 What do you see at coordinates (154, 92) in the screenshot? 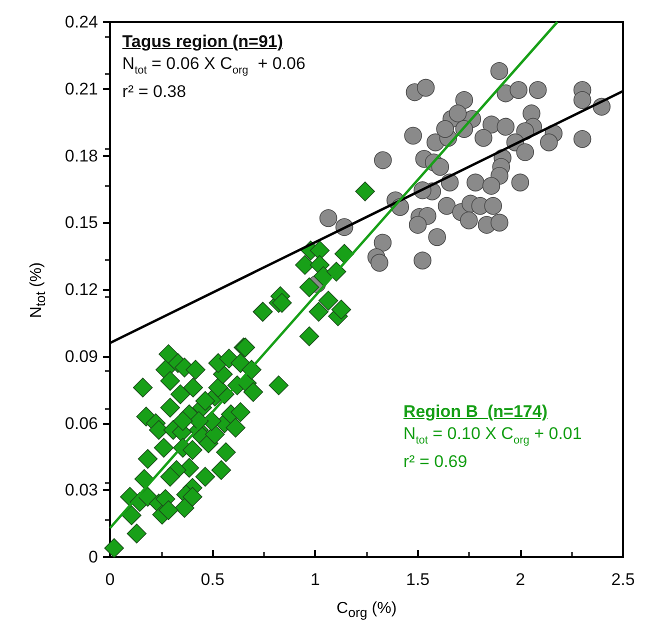
I see `annotation: r² = 0.38` at bounding box center [154, 92].